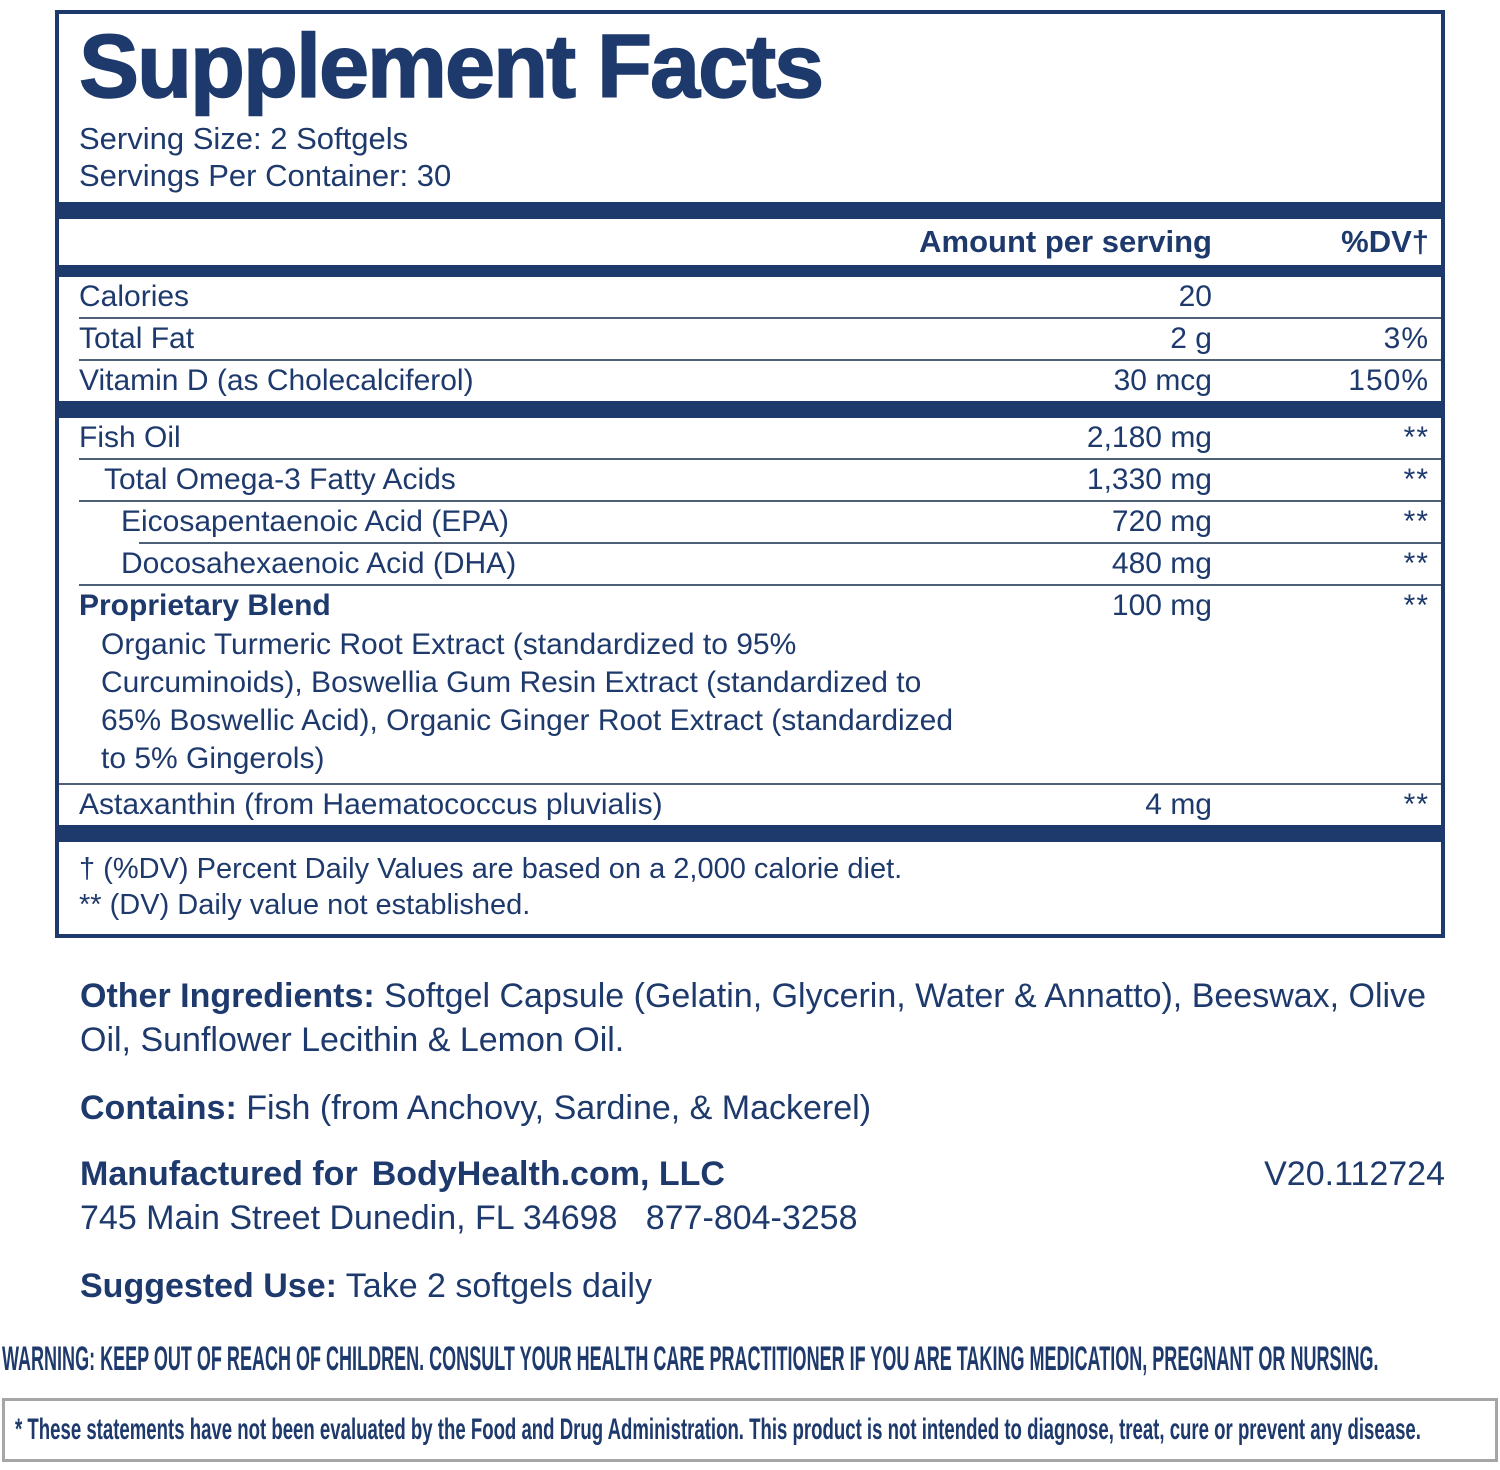 This screenshot has height=1470, width=1500. I want to click on row-label: Total Omega-3 Fatty Acids, so click(280, 479).